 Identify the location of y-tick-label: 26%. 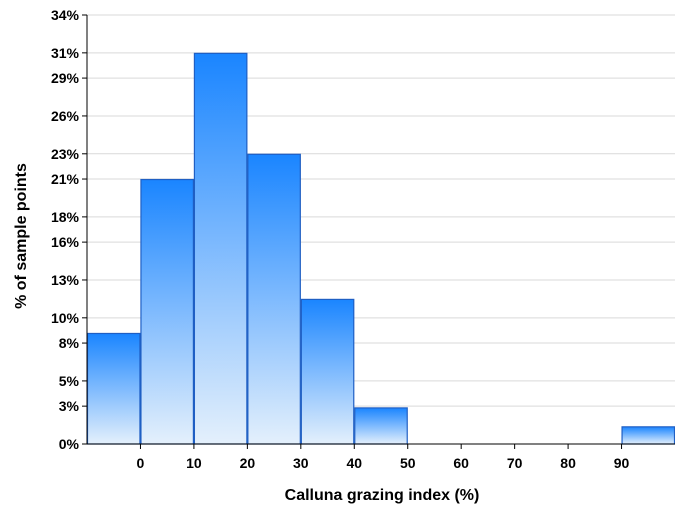
(65, 116).